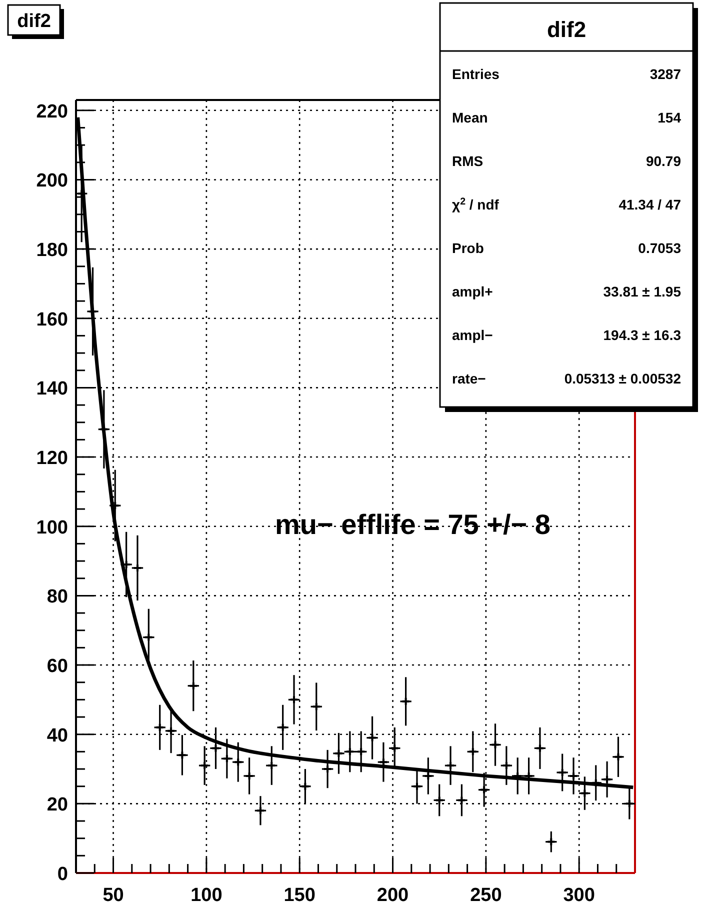  What do you see at coordinates (52, 181) in the screenshot?
I see `y-tick-label: 200` at bounding box center [52, 181].